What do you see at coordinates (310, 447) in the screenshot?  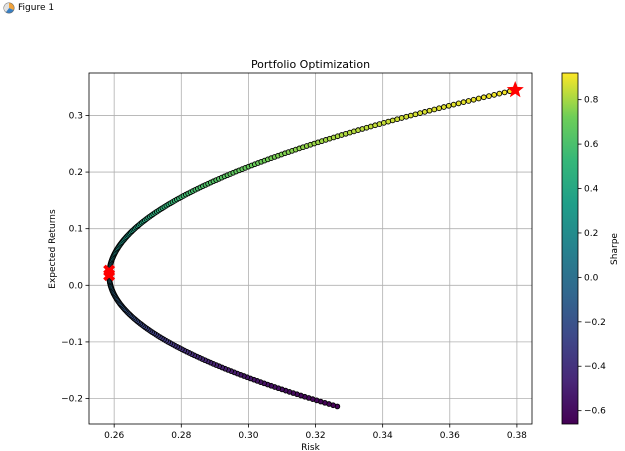 I see `x-axis-label: Risk` at bounding box center [310, 447].